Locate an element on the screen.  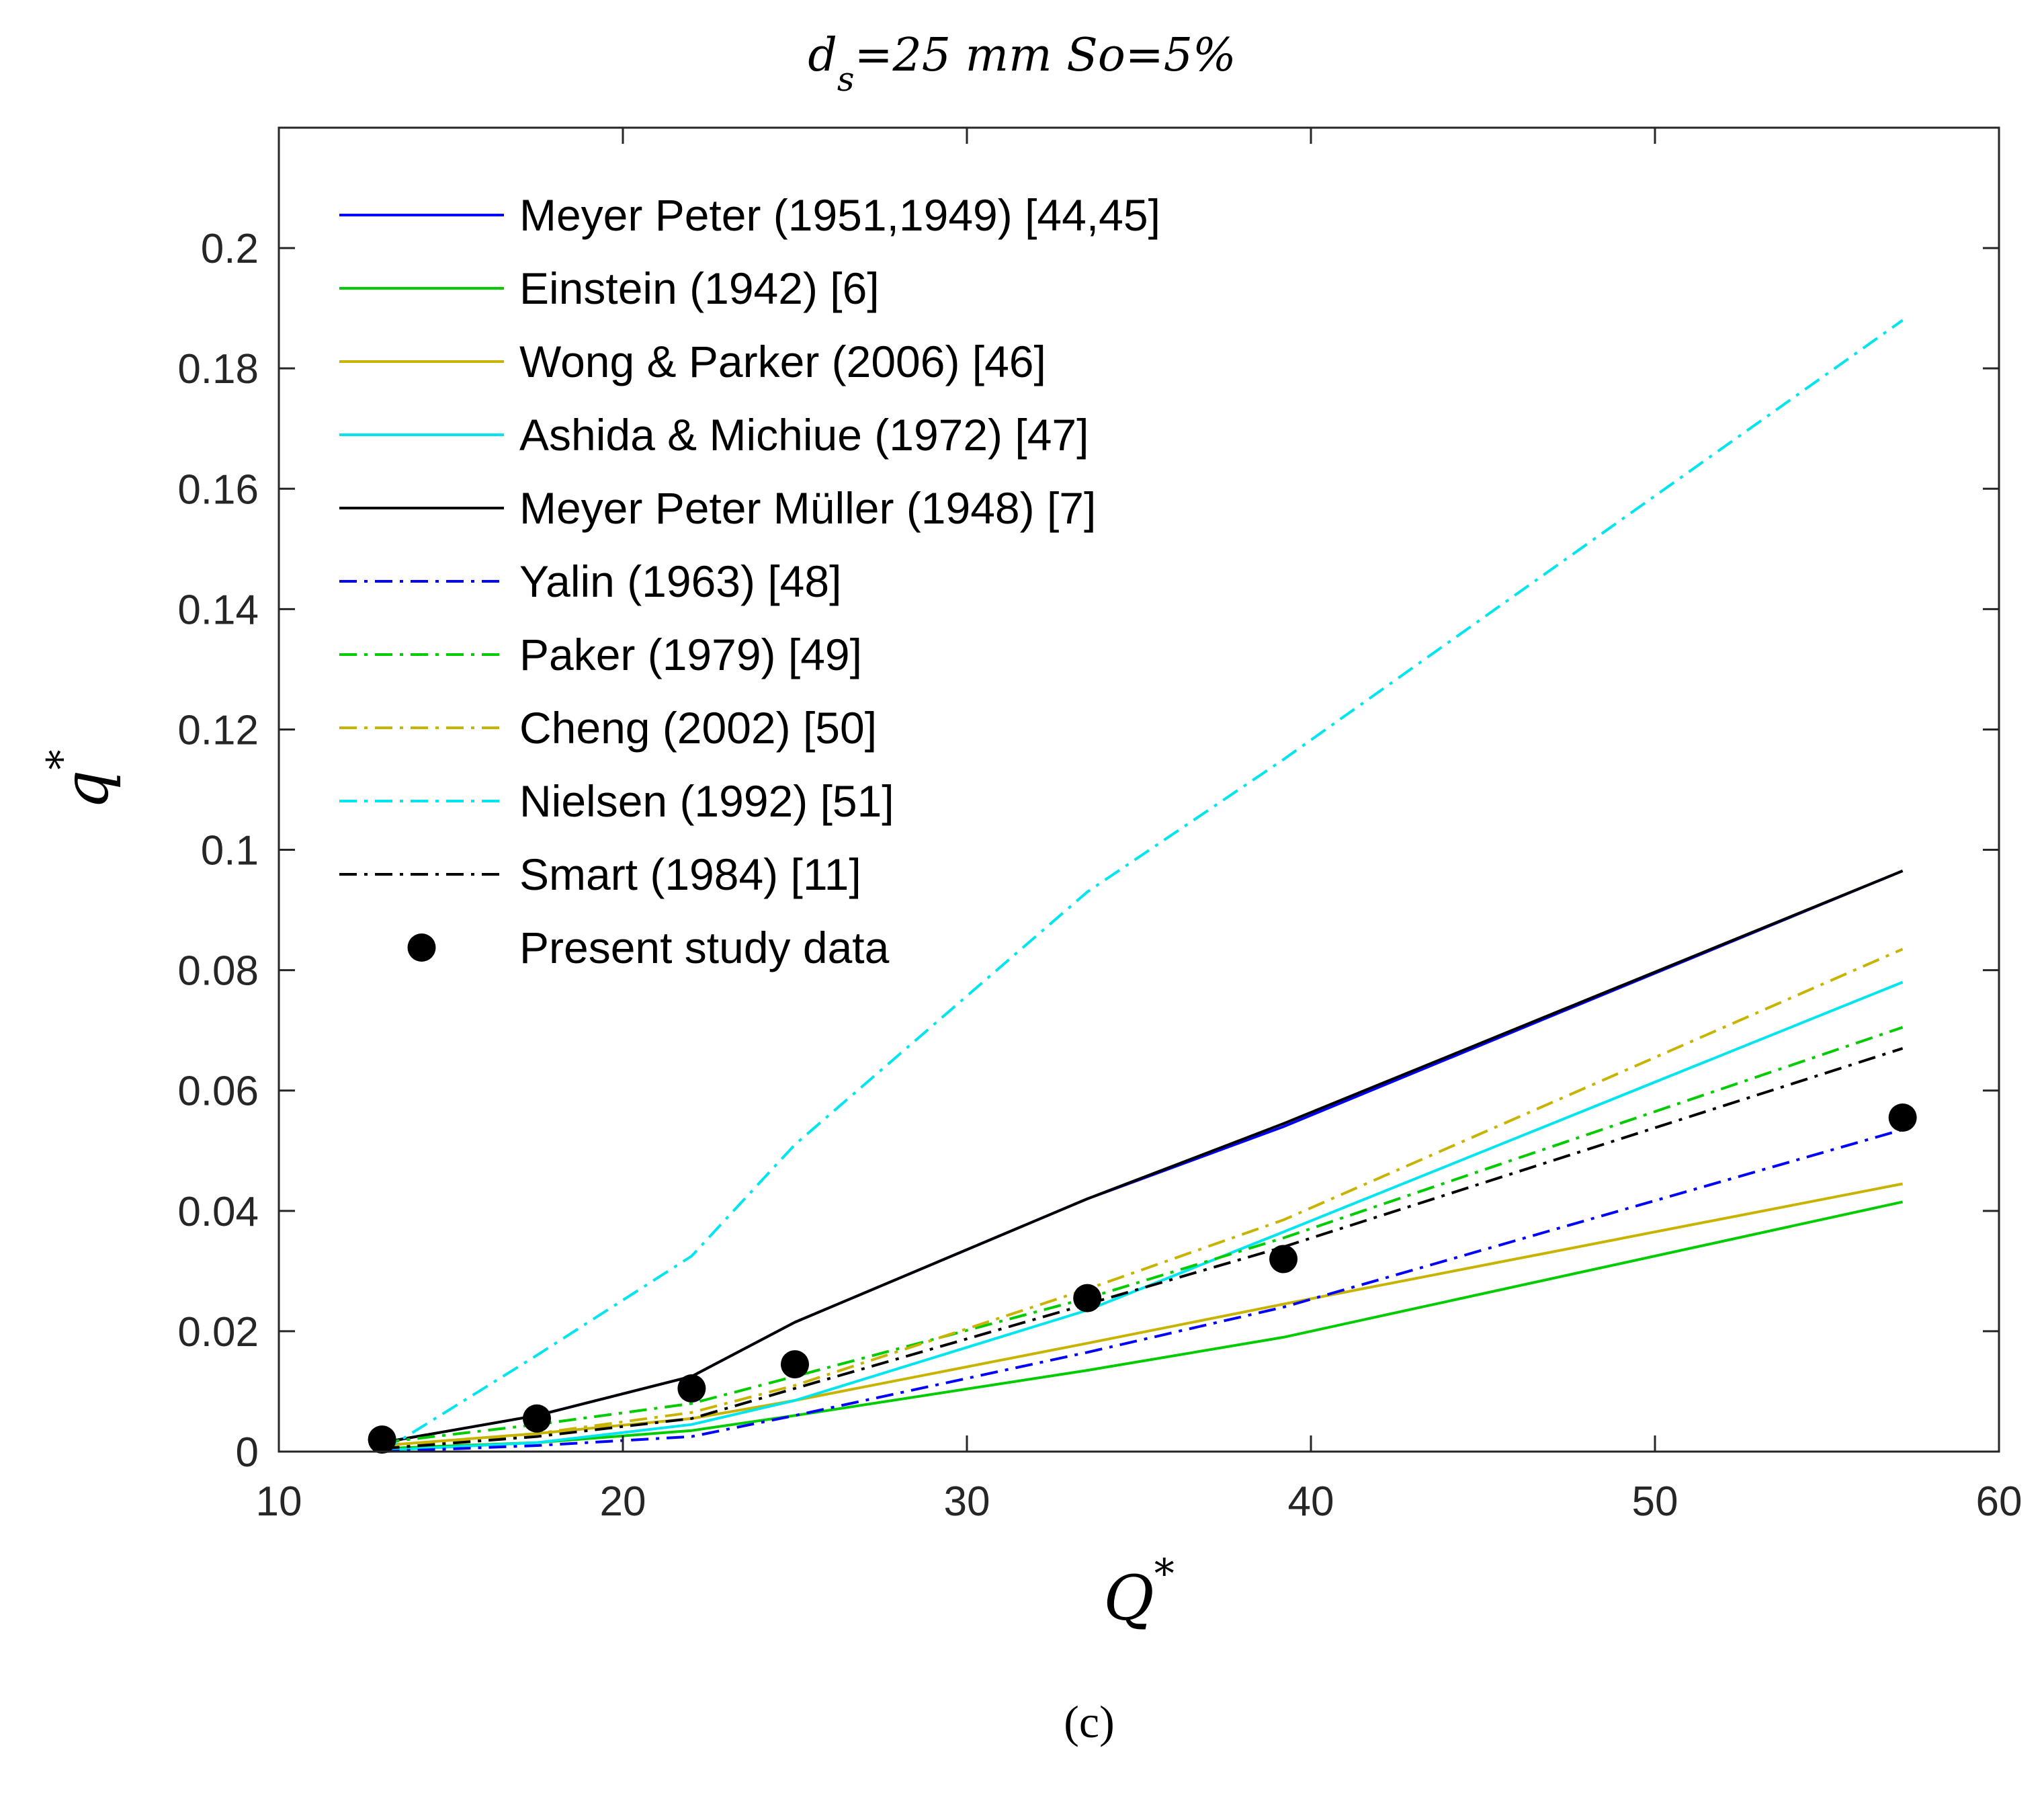
legend-label: Present study data is located at coordinates (704, 947).